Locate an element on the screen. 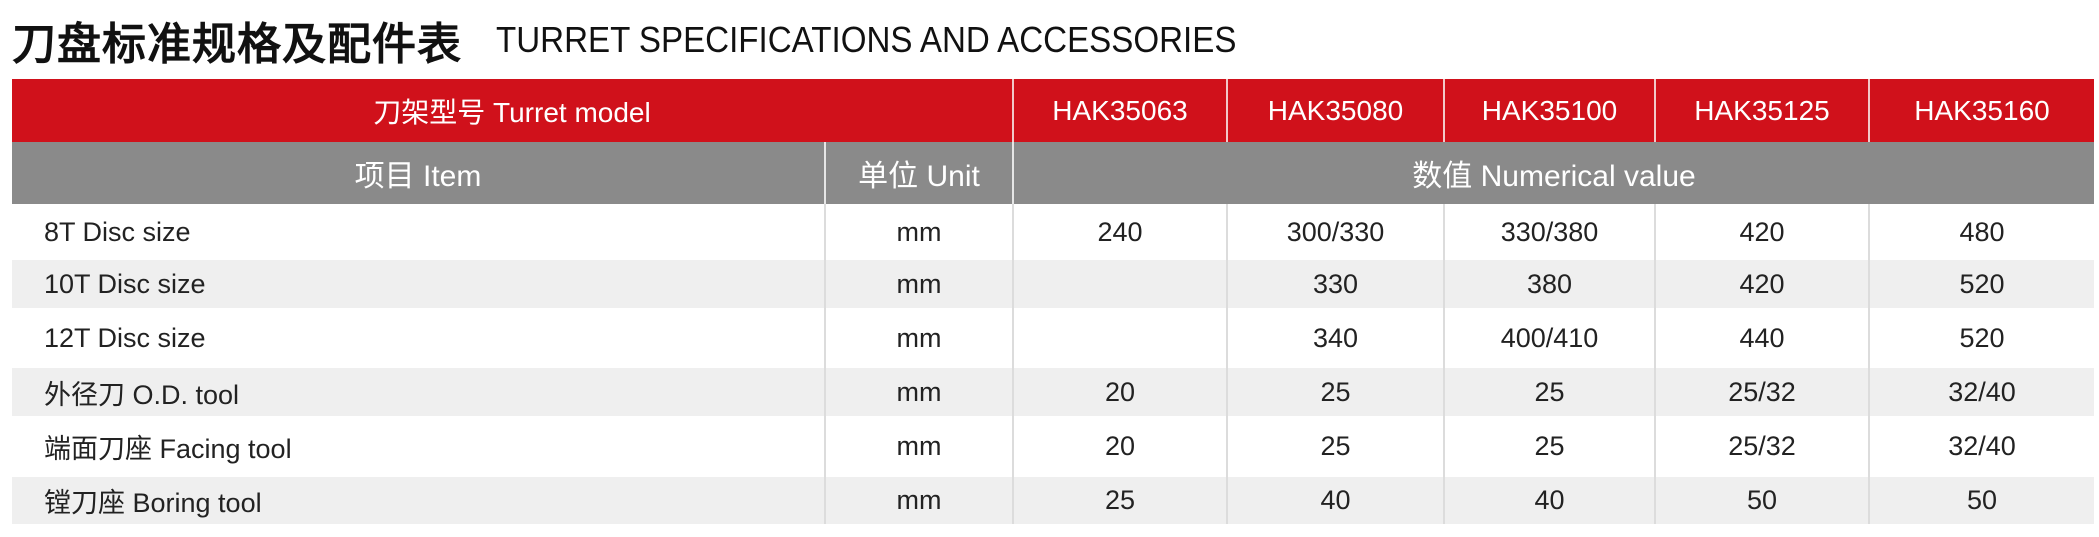 The height and width of the screenshot is (537, 2099). table-row: 8T Disc size mm 240 300/330 330/380 420 480 is located at coordinates (1053, 232).